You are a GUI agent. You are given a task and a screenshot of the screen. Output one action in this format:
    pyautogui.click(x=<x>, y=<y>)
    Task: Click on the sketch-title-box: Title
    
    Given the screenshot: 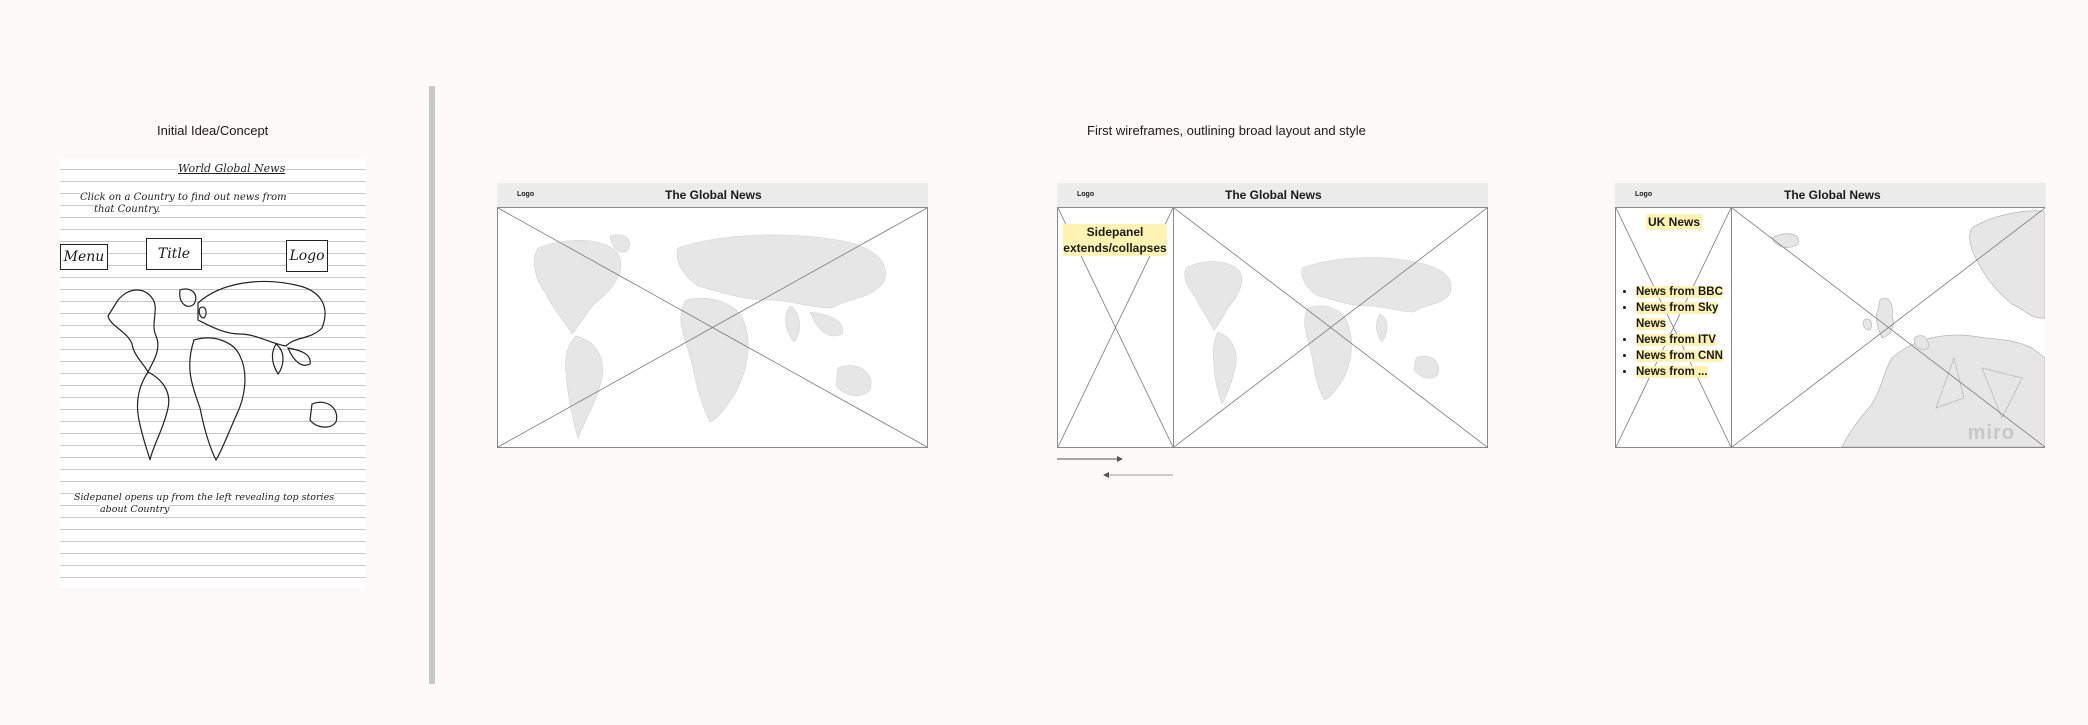 What is the action you would take?
    pyautogui.click(x=174, y=254)
    